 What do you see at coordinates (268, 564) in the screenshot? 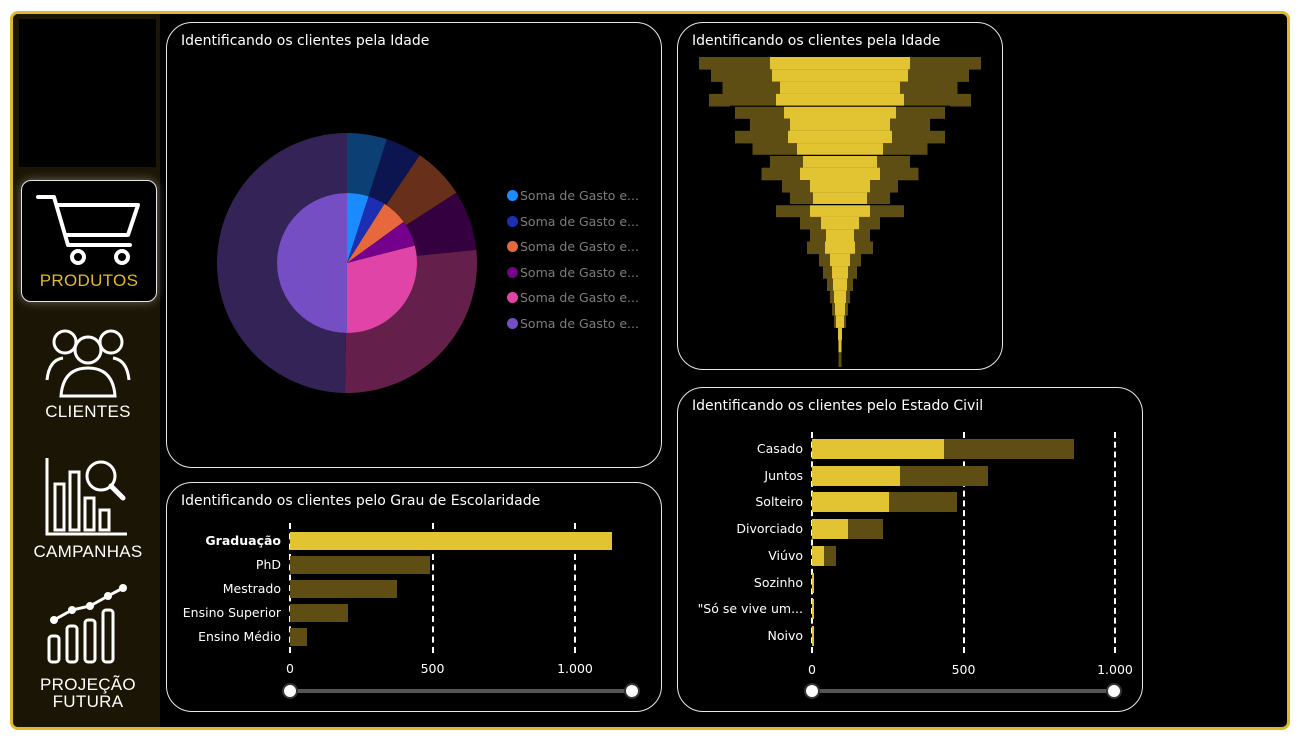
I see `category-label: PhD` at bounding box center [268, 564].